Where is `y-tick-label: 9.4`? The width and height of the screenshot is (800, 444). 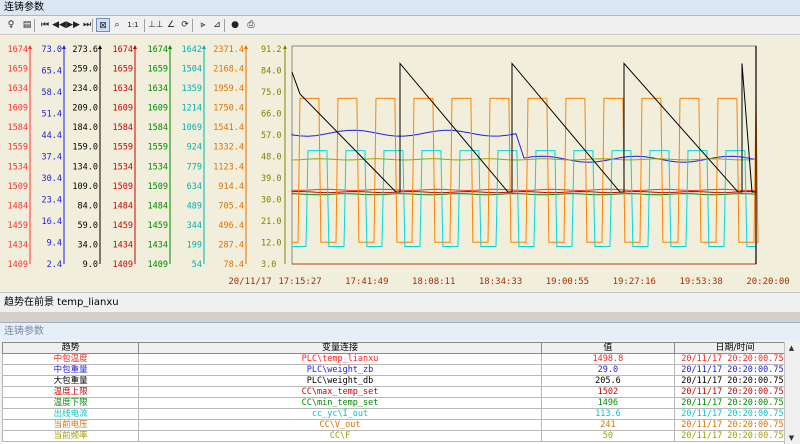
y-tick-label: 9.4 is located at coordinates (54, 244).